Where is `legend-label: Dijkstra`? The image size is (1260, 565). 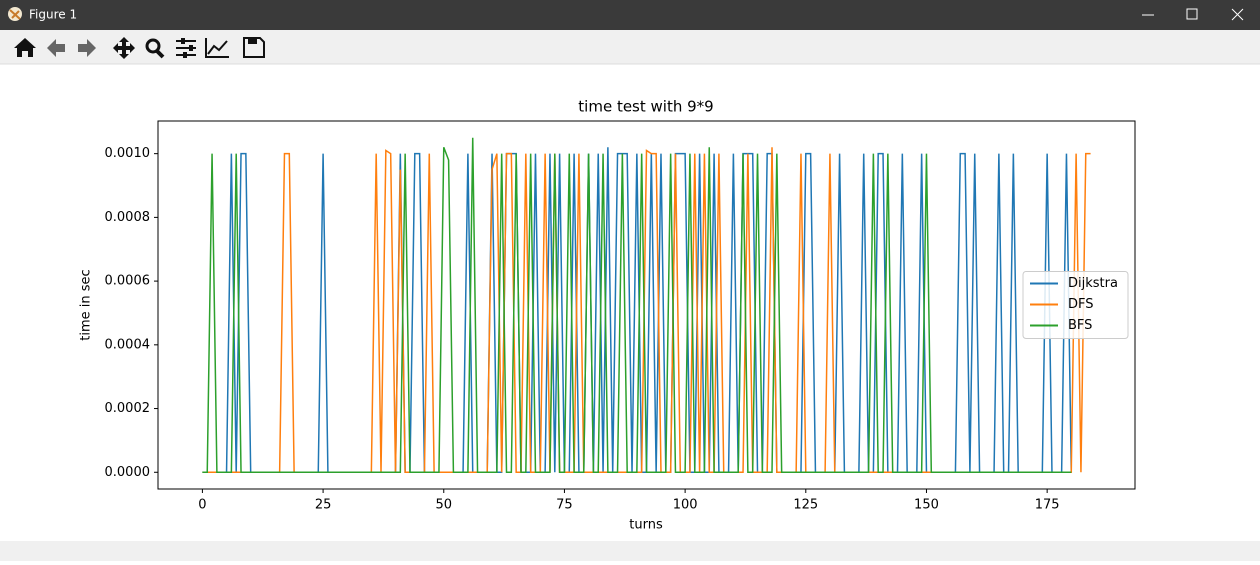
legend-label: Dijkstra is located at coordinates (1093, 283).